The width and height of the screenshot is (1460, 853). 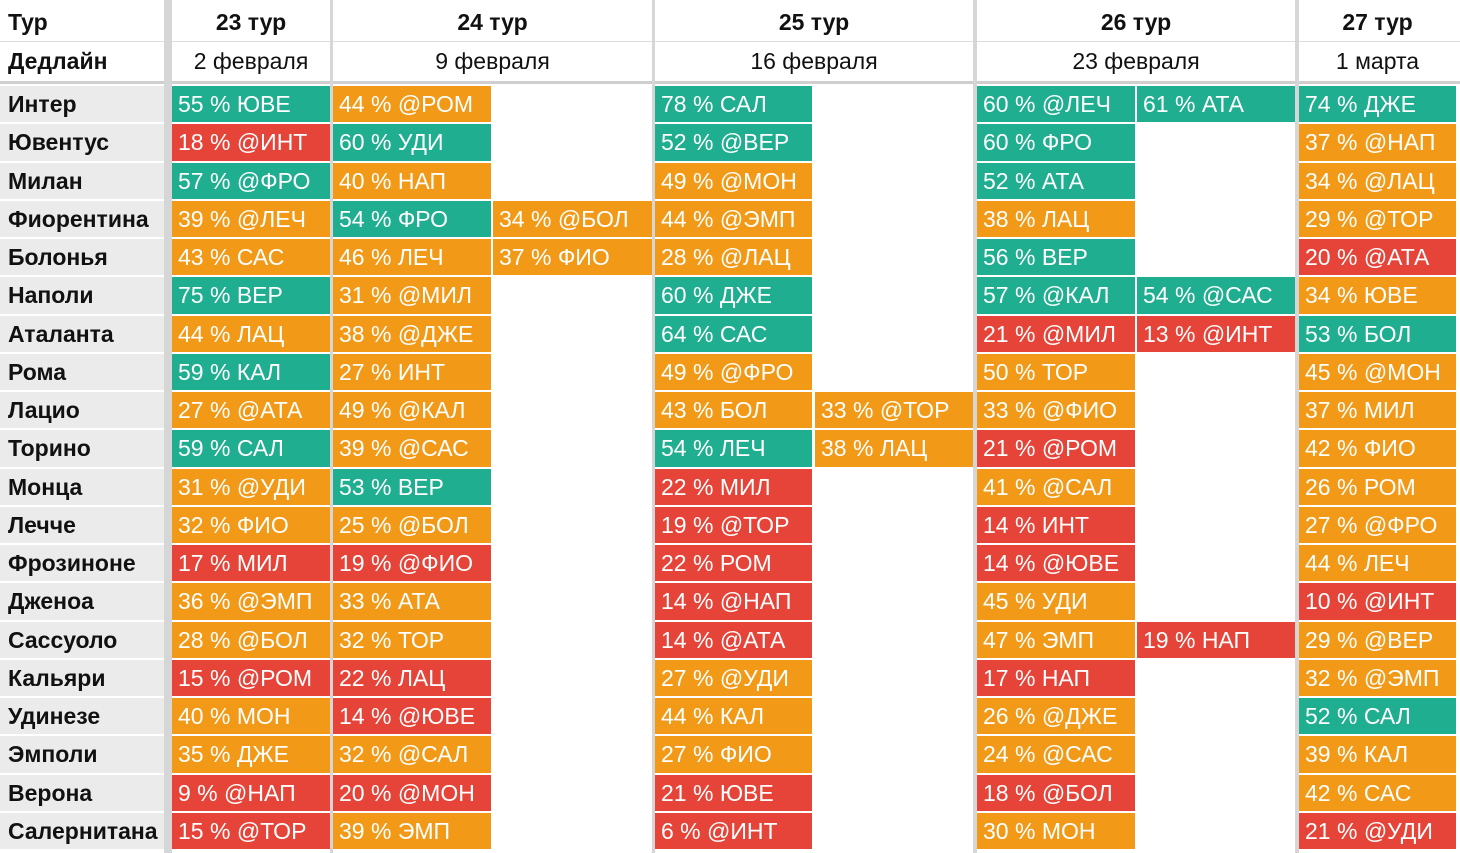 What do you see at coordinates (412, 487) in the screenshot?
I see `fixture-cell: 53 % ВЕР` at bounding box center [412, 487].